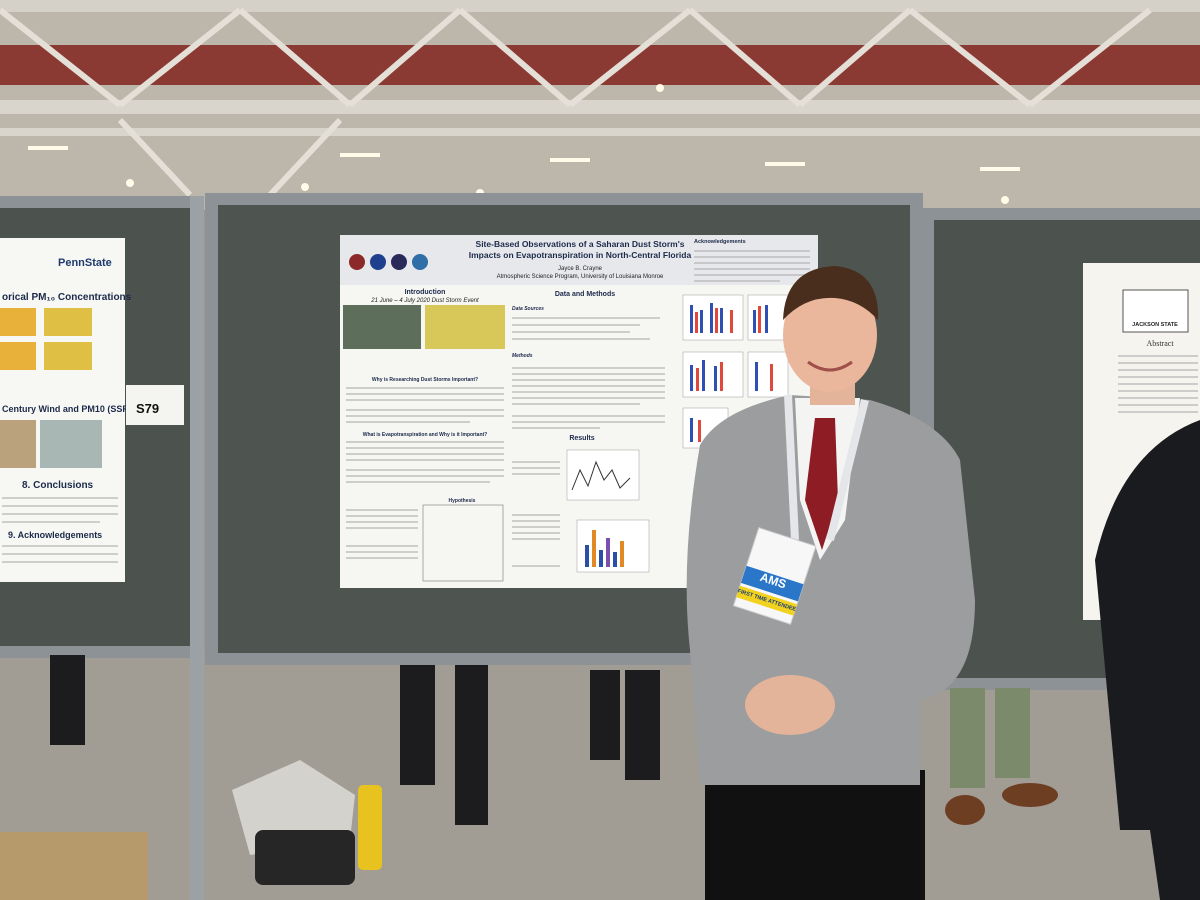  What do you see at coordinates (197, 548) in the screenshot?
I see `board-post` at bounding box center [197, 548].